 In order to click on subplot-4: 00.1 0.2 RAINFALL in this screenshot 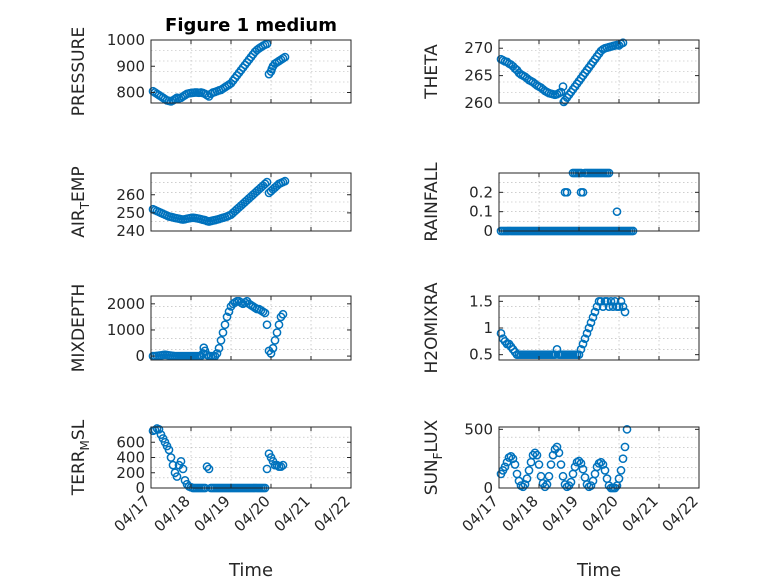, I will do `click(561, 202)`.